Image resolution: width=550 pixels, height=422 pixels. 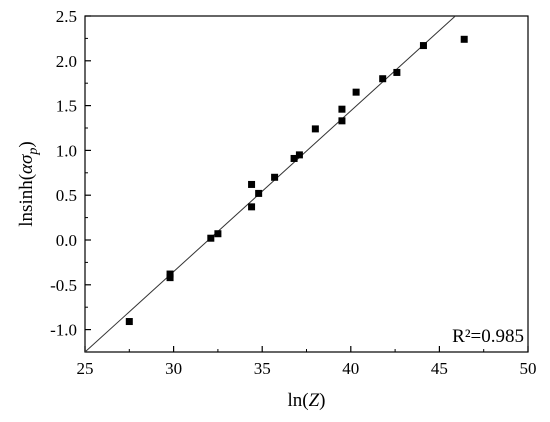 I want to click on x-tick-label: 30, so click(x=173, y=368).